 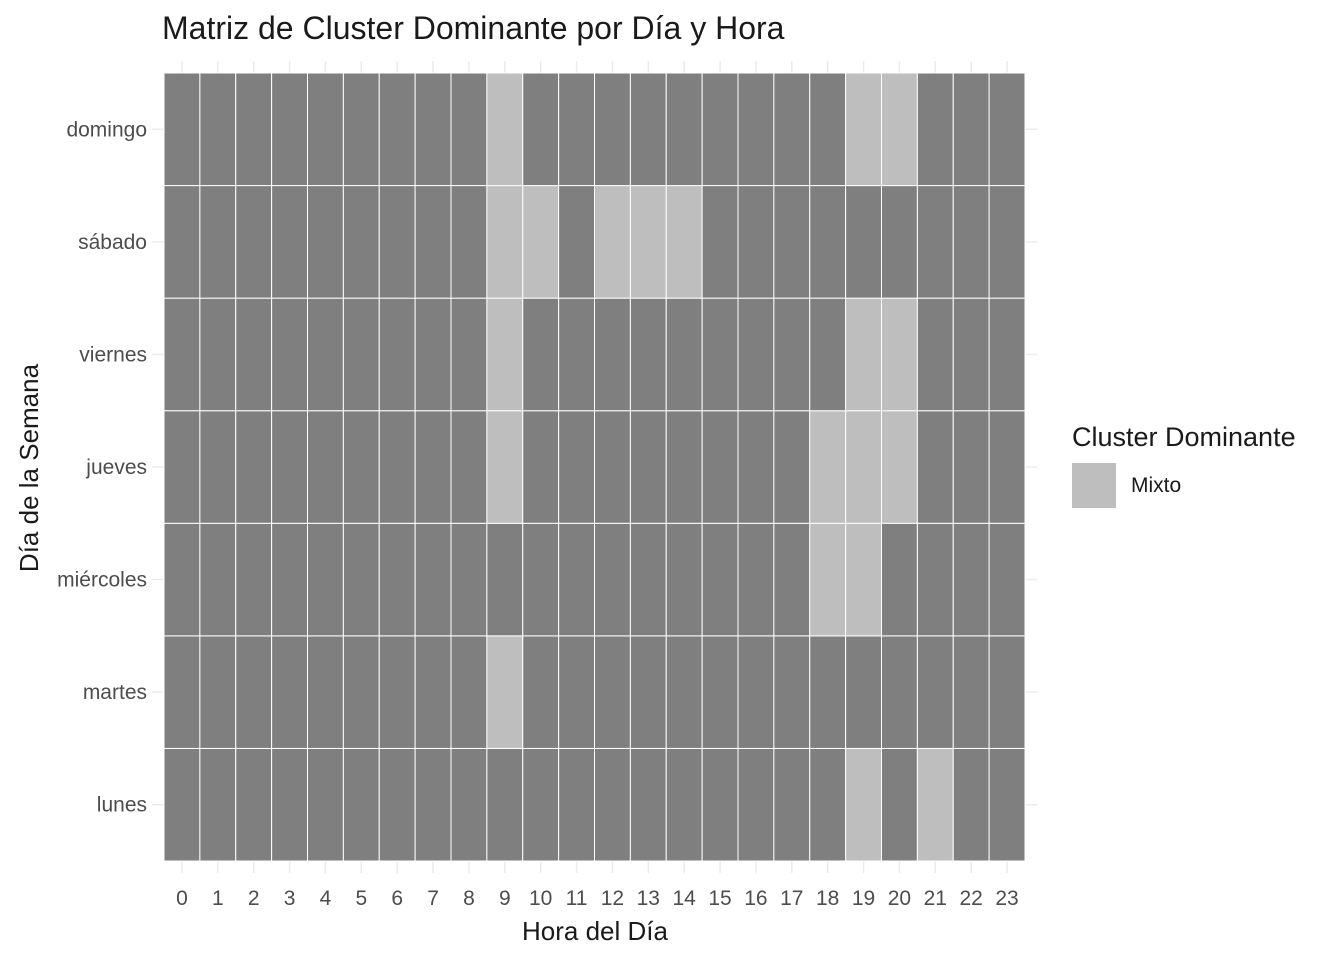 What do you see at coordinates (29, 467) in the screenshot?
I see `y-axis-title: Día de la Semana` at bounding box center [29, 467].